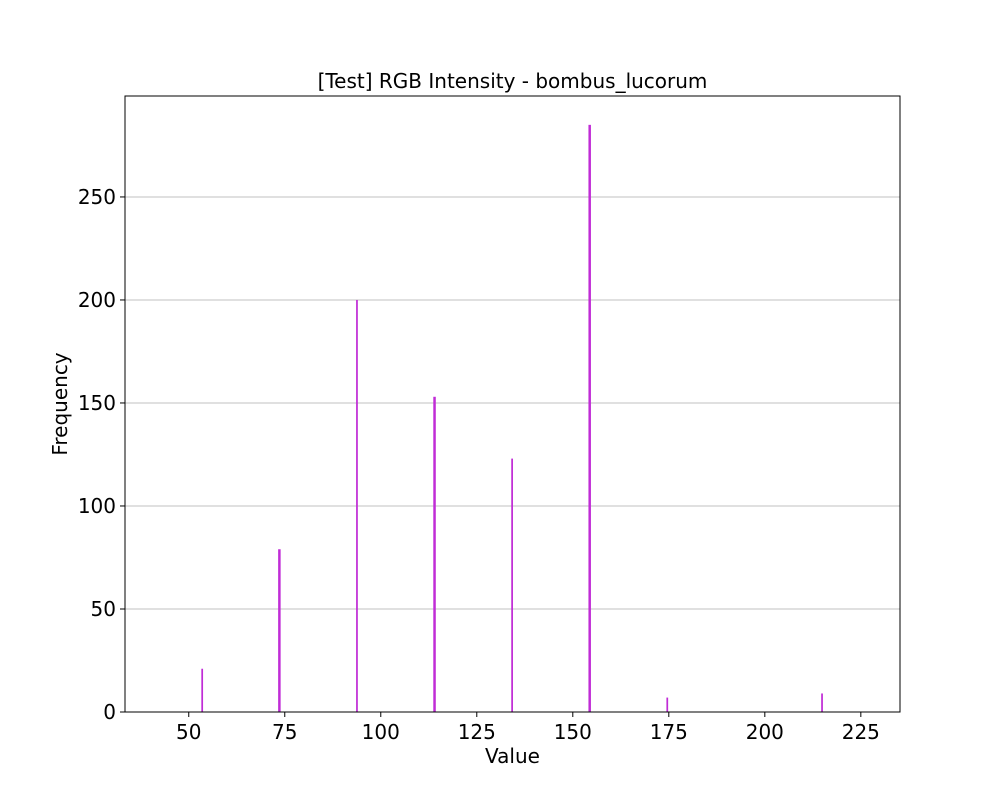 The width and height of the screenshot is (1000, 800). I want to click on x-tick-label: 225, so click(861, 732).